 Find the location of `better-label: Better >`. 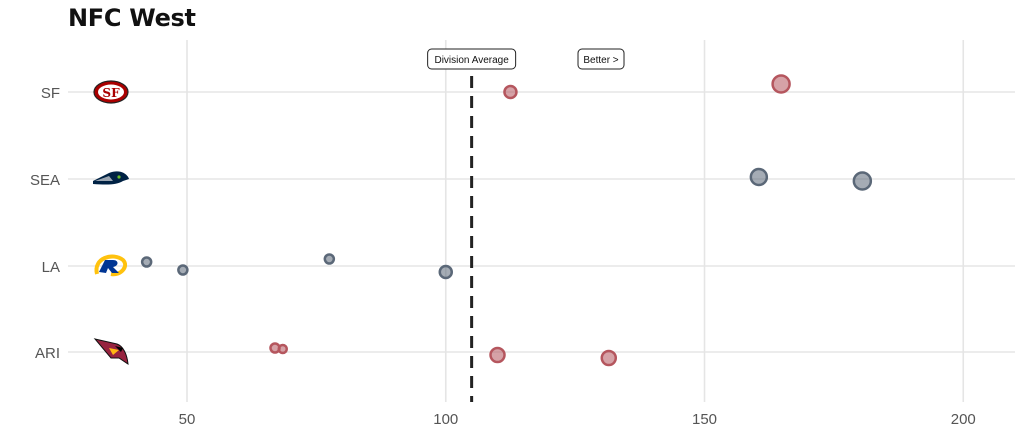

better-label: Better > is located at coordinates (600, 60).